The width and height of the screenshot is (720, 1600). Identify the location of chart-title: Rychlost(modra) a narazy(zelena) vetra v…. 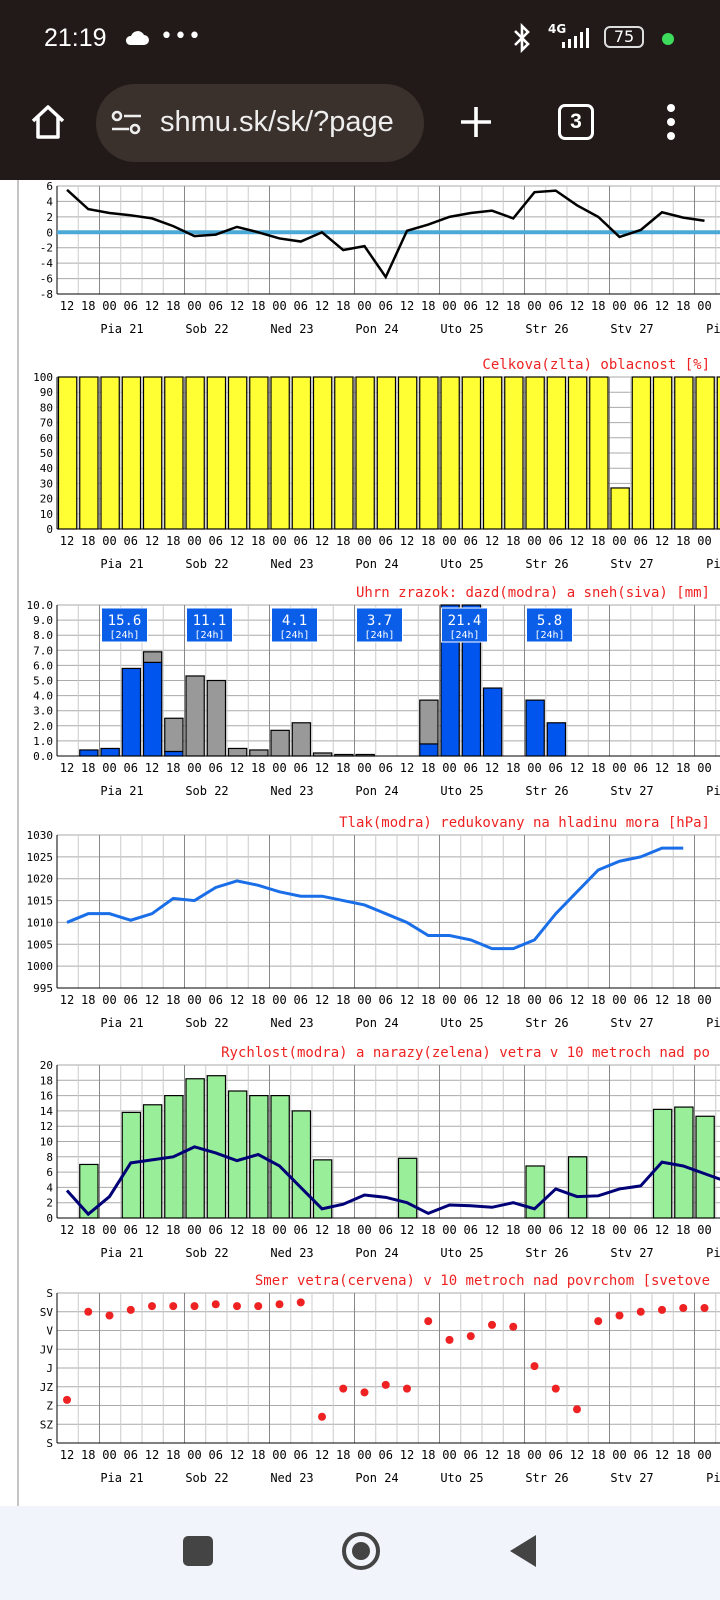
(465, 1053).